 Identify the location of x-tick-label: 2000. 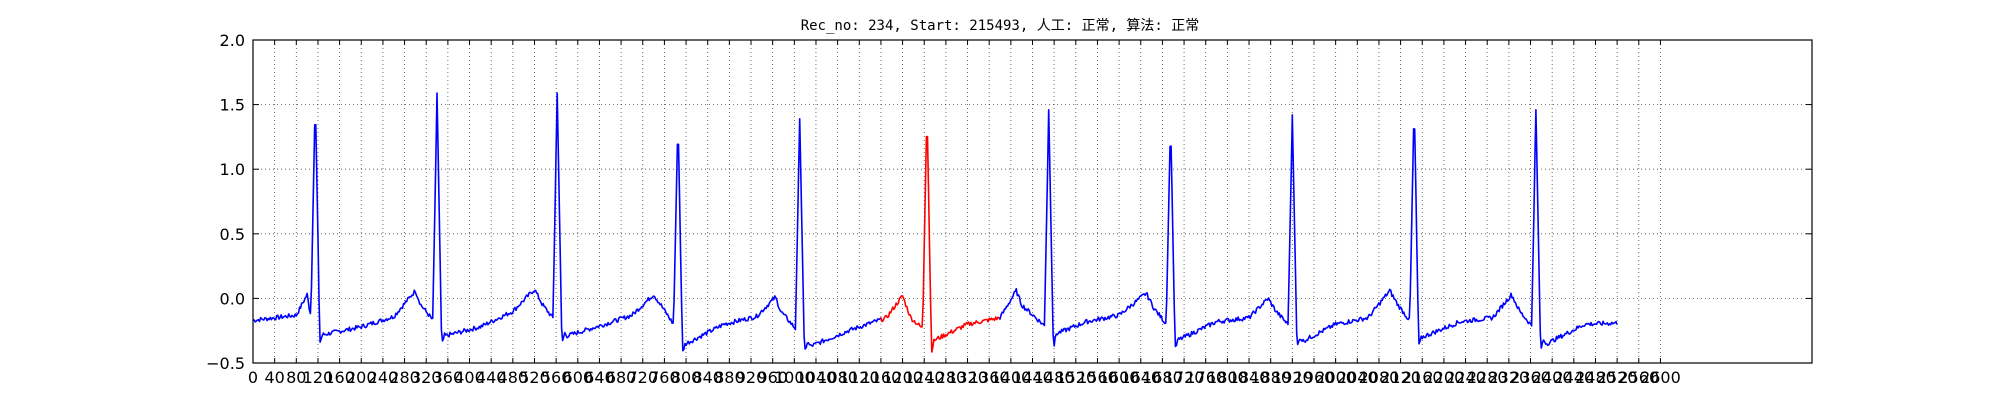
(1335, 377).